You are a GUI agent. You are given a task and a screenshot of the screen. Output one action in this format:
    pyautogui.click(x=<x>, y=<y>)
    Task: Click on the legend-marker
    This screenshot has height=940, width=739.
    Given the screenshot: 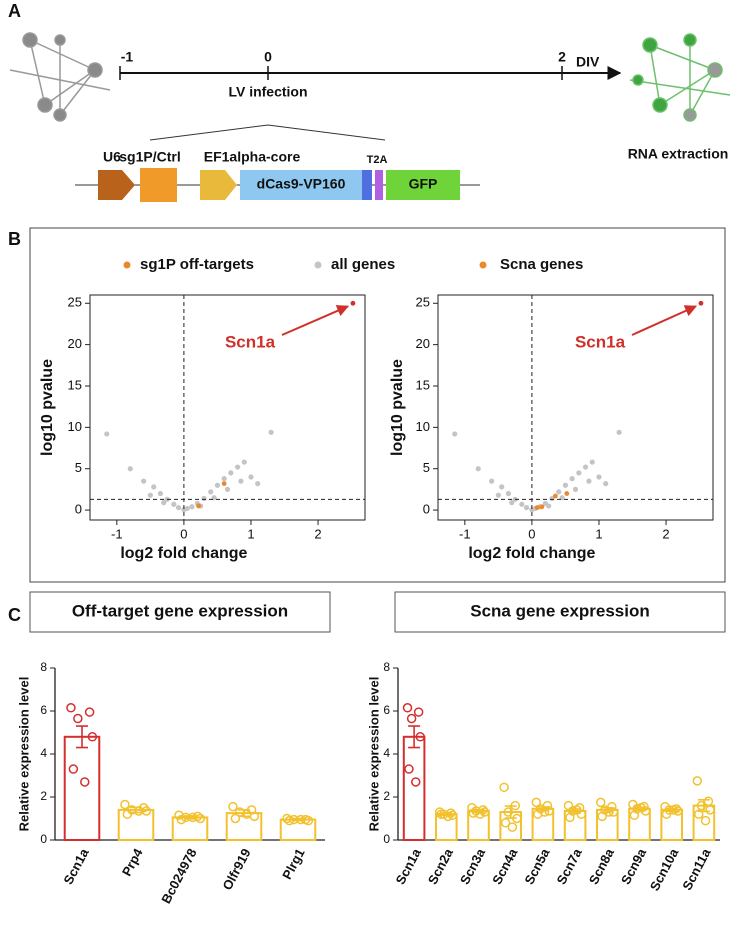 What is the action you would take?
    pyautogui.click(x=127, y=265)
    